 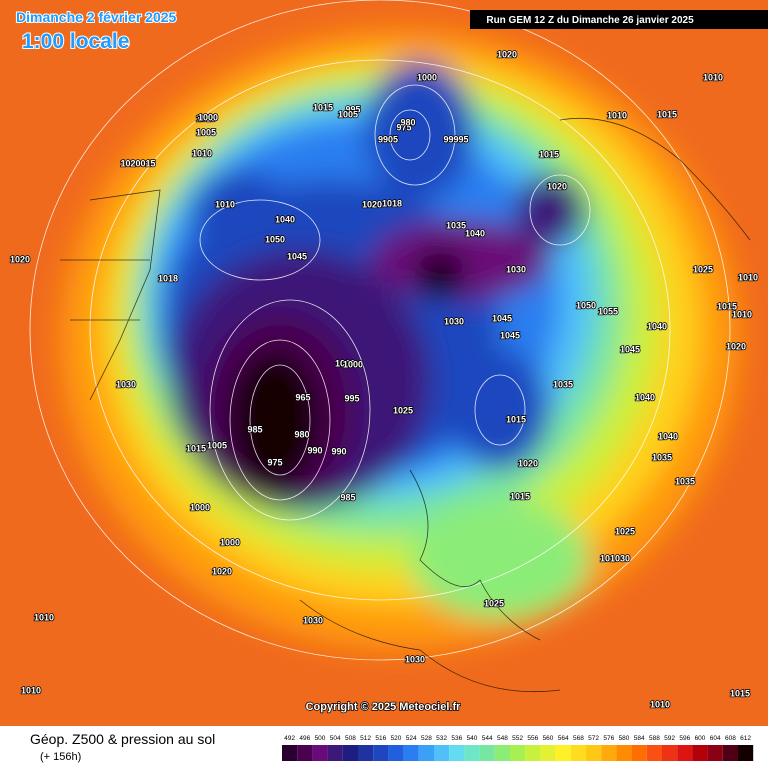 What do you see at coordinates (289, 738) in the screenshot?
I see `scale-label: 492` at bounding box center [289, 738].